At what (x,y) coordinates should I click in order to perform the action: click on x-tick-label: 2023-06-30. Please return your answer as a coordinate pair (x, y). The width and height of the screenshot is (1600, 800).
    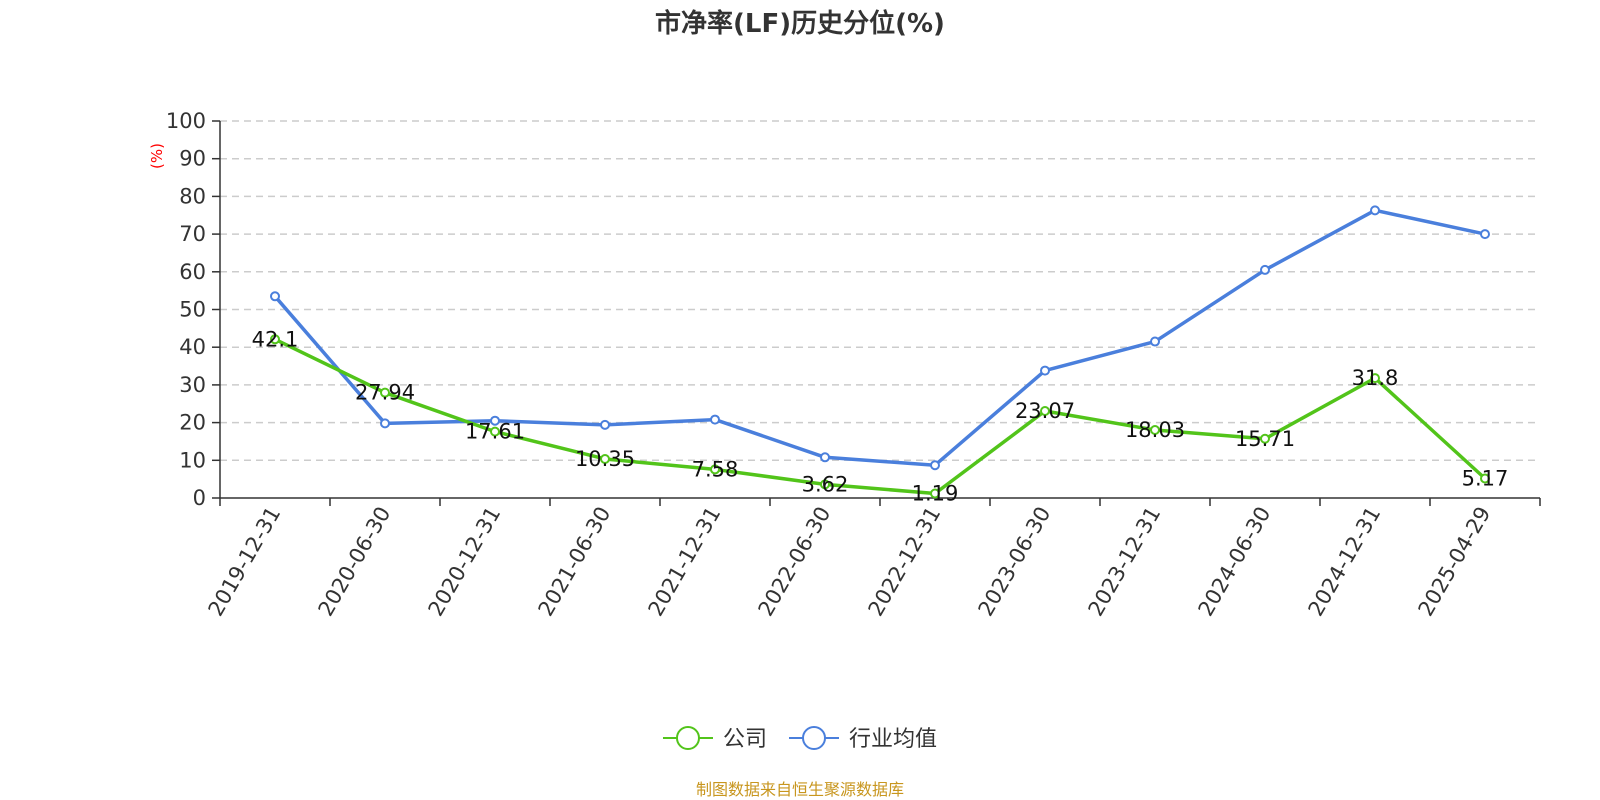
    Looking at the image, I should click on (1015, 562).